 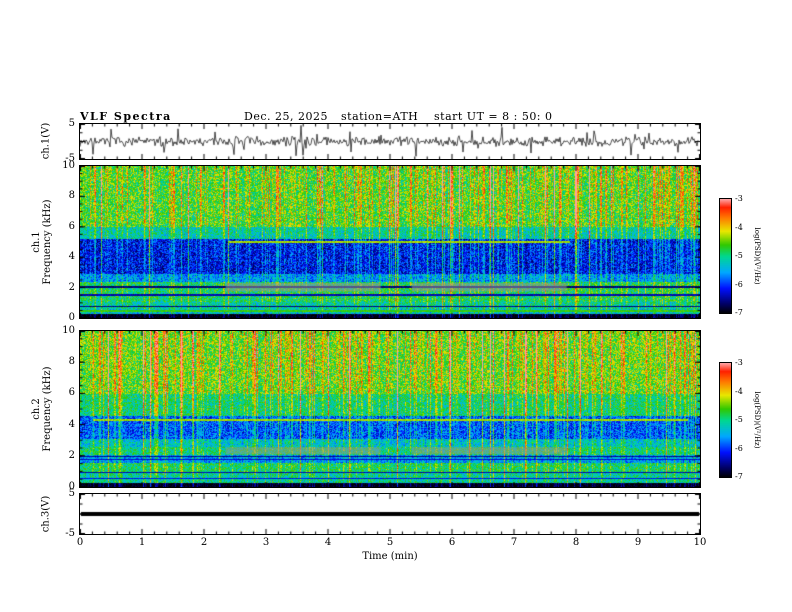 What do you see at coordinates (380, 116) in the screenshot?
I see `plot-station: station=ATH` at bounding box center [380, 116].